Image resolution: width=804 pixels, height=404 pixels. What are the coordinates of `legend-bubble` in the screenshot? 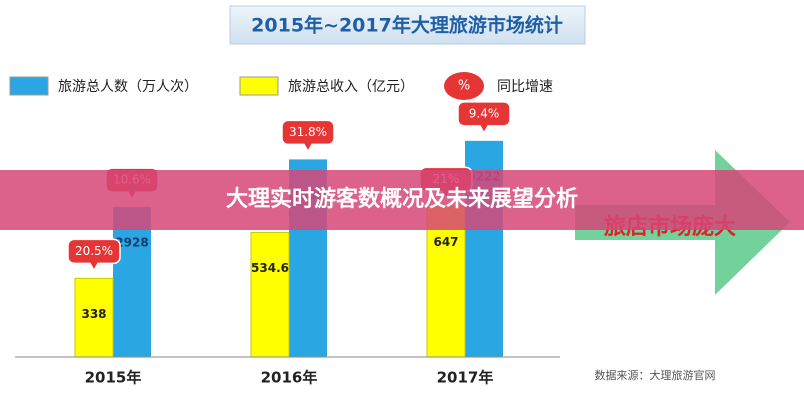 It's located at (464, 86).